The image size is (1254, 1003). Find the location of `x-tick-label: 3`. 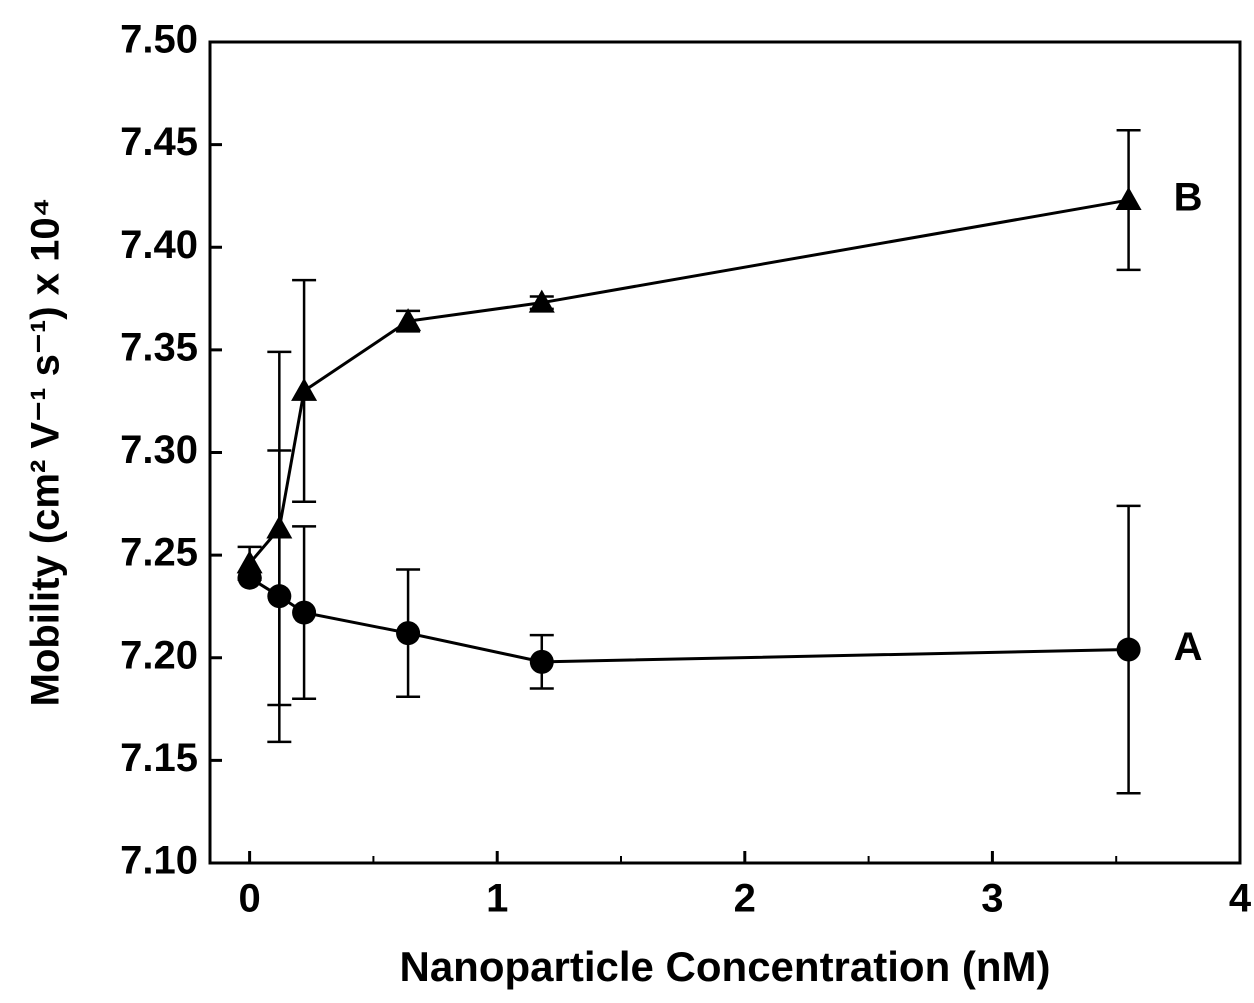

x-tick-label: 3 is located at coordinates (992, 899).